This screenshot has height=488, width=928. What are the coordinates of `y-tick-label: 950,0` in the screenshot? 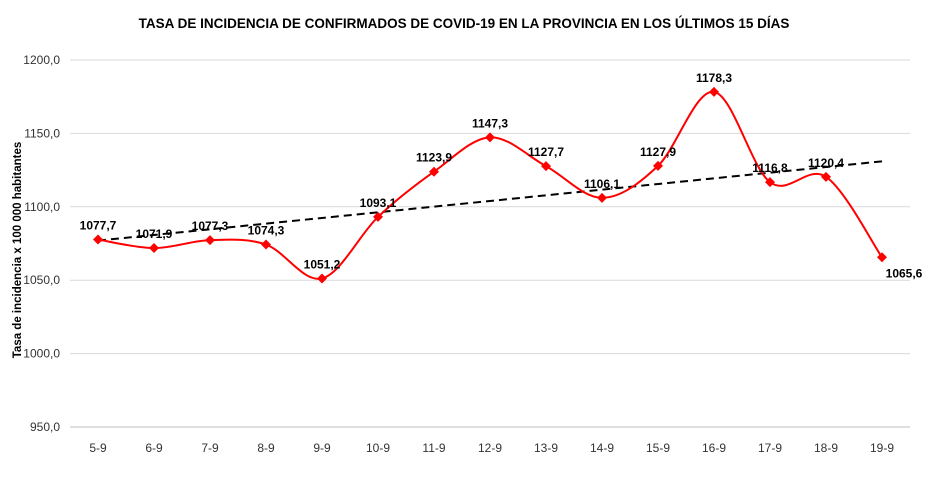 It's located at (45, 427).